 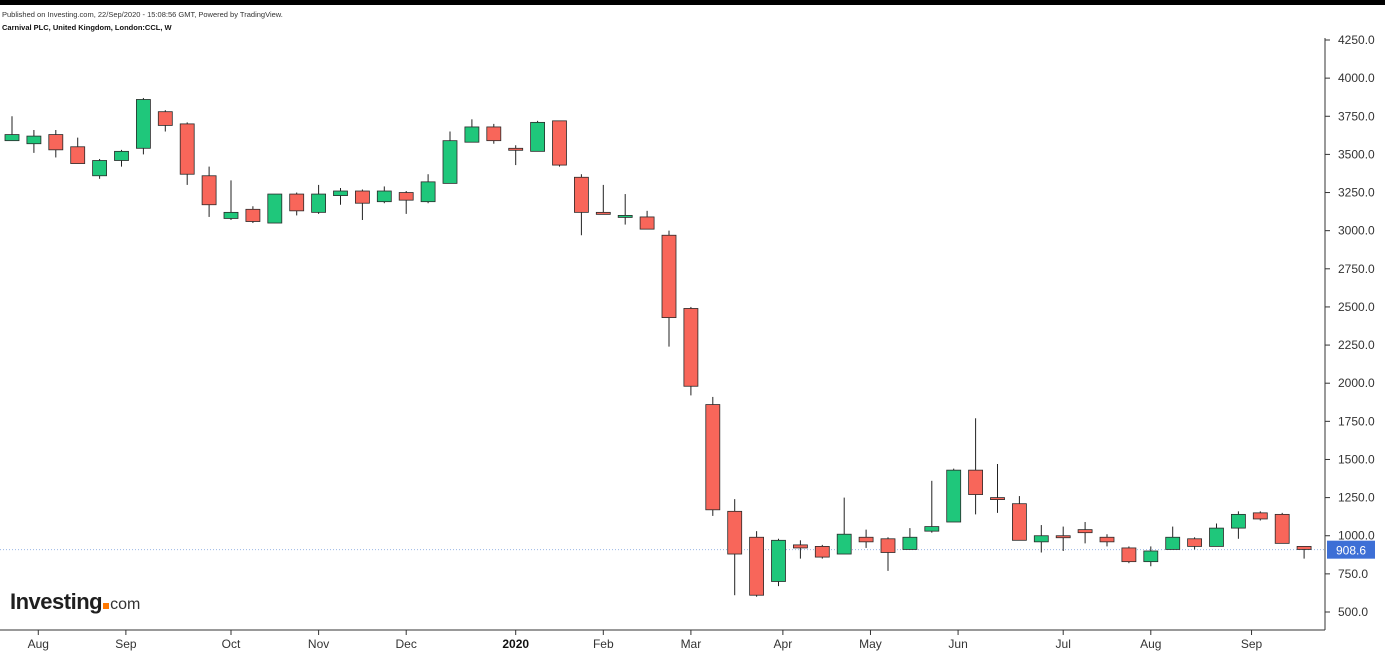 What do you see at coordinates (106, 606) in the screenshot?
I see `logo-dot` at bounding box center [106, 606].